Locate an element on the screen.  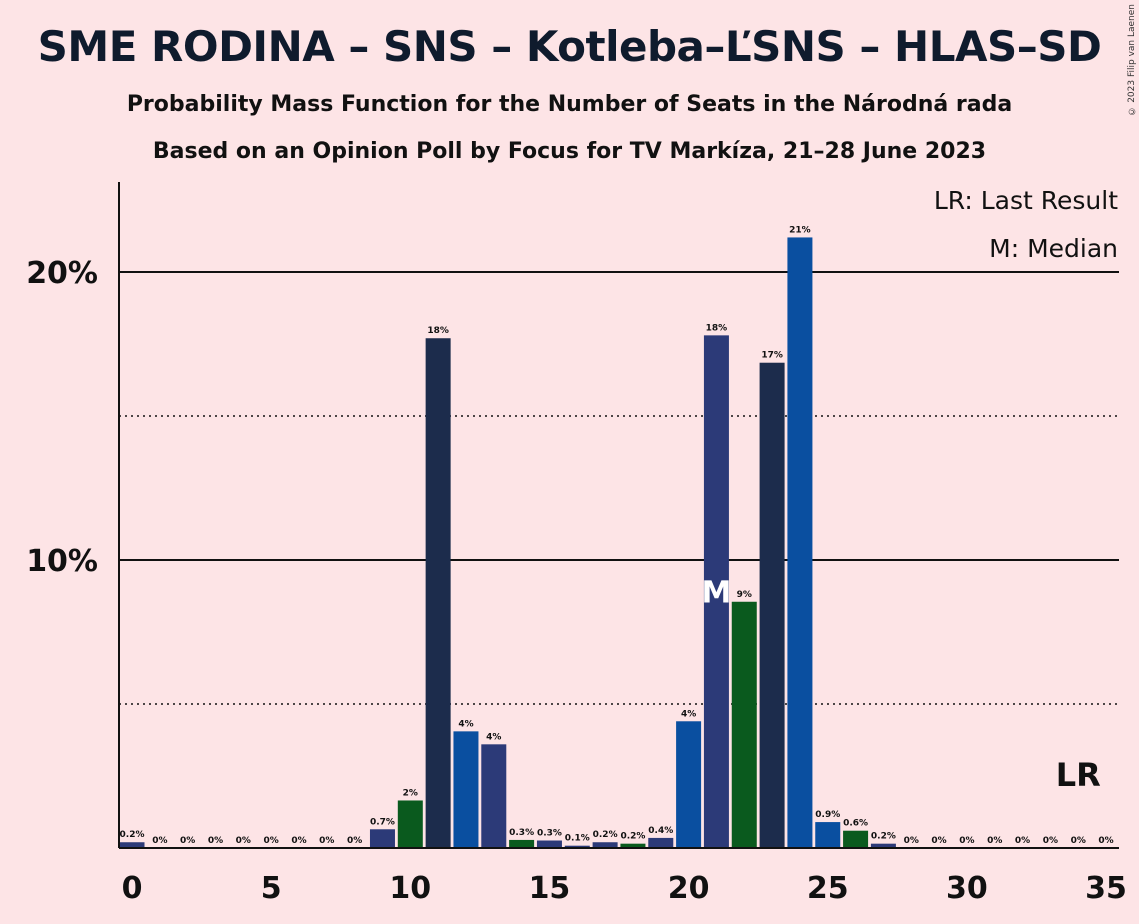
data-label-seat-13: 4% is located at coordinates (493, 737).